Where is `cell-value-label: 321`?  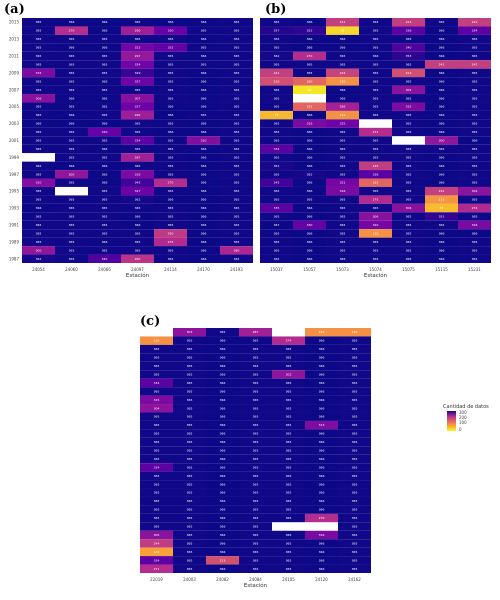 cell-value-label: 321 is located at coordinates (343, 183).